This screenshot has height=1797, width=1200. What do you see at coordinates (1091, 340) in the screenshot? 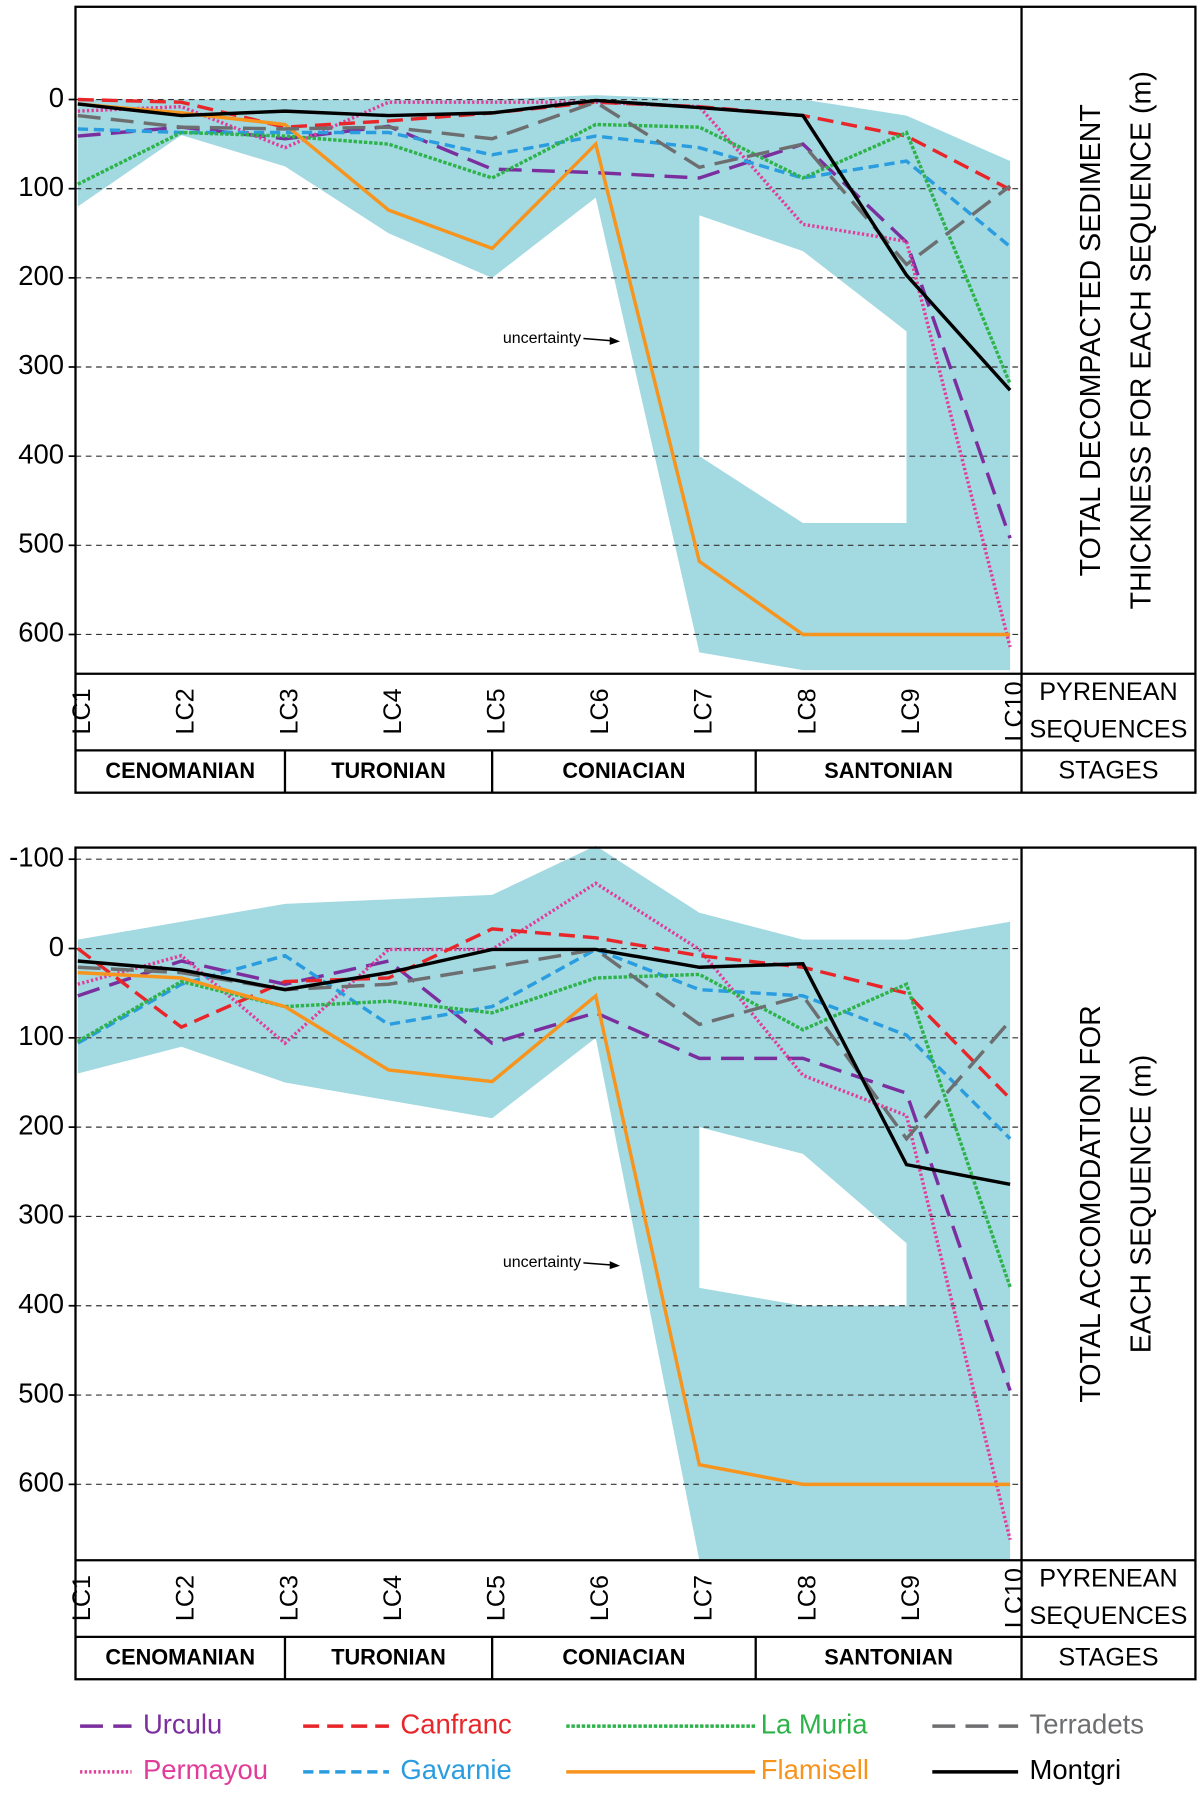
I see `y-axis-label: TOTAL DECOMPACTED SEDIMENT` at bounding box center [1091, 340].